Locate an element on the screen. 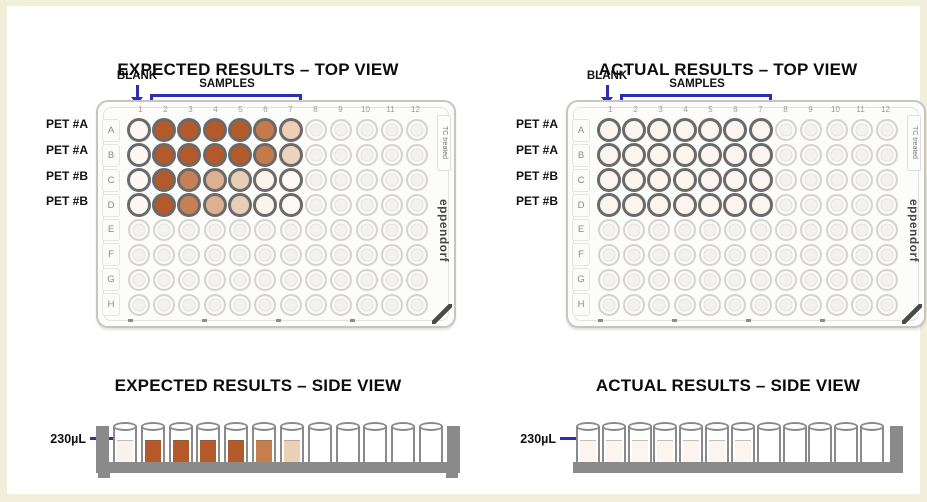 The width and height of the screenshot is (927, 502). column-label-9: 9 is located at coordinates (340, 109).